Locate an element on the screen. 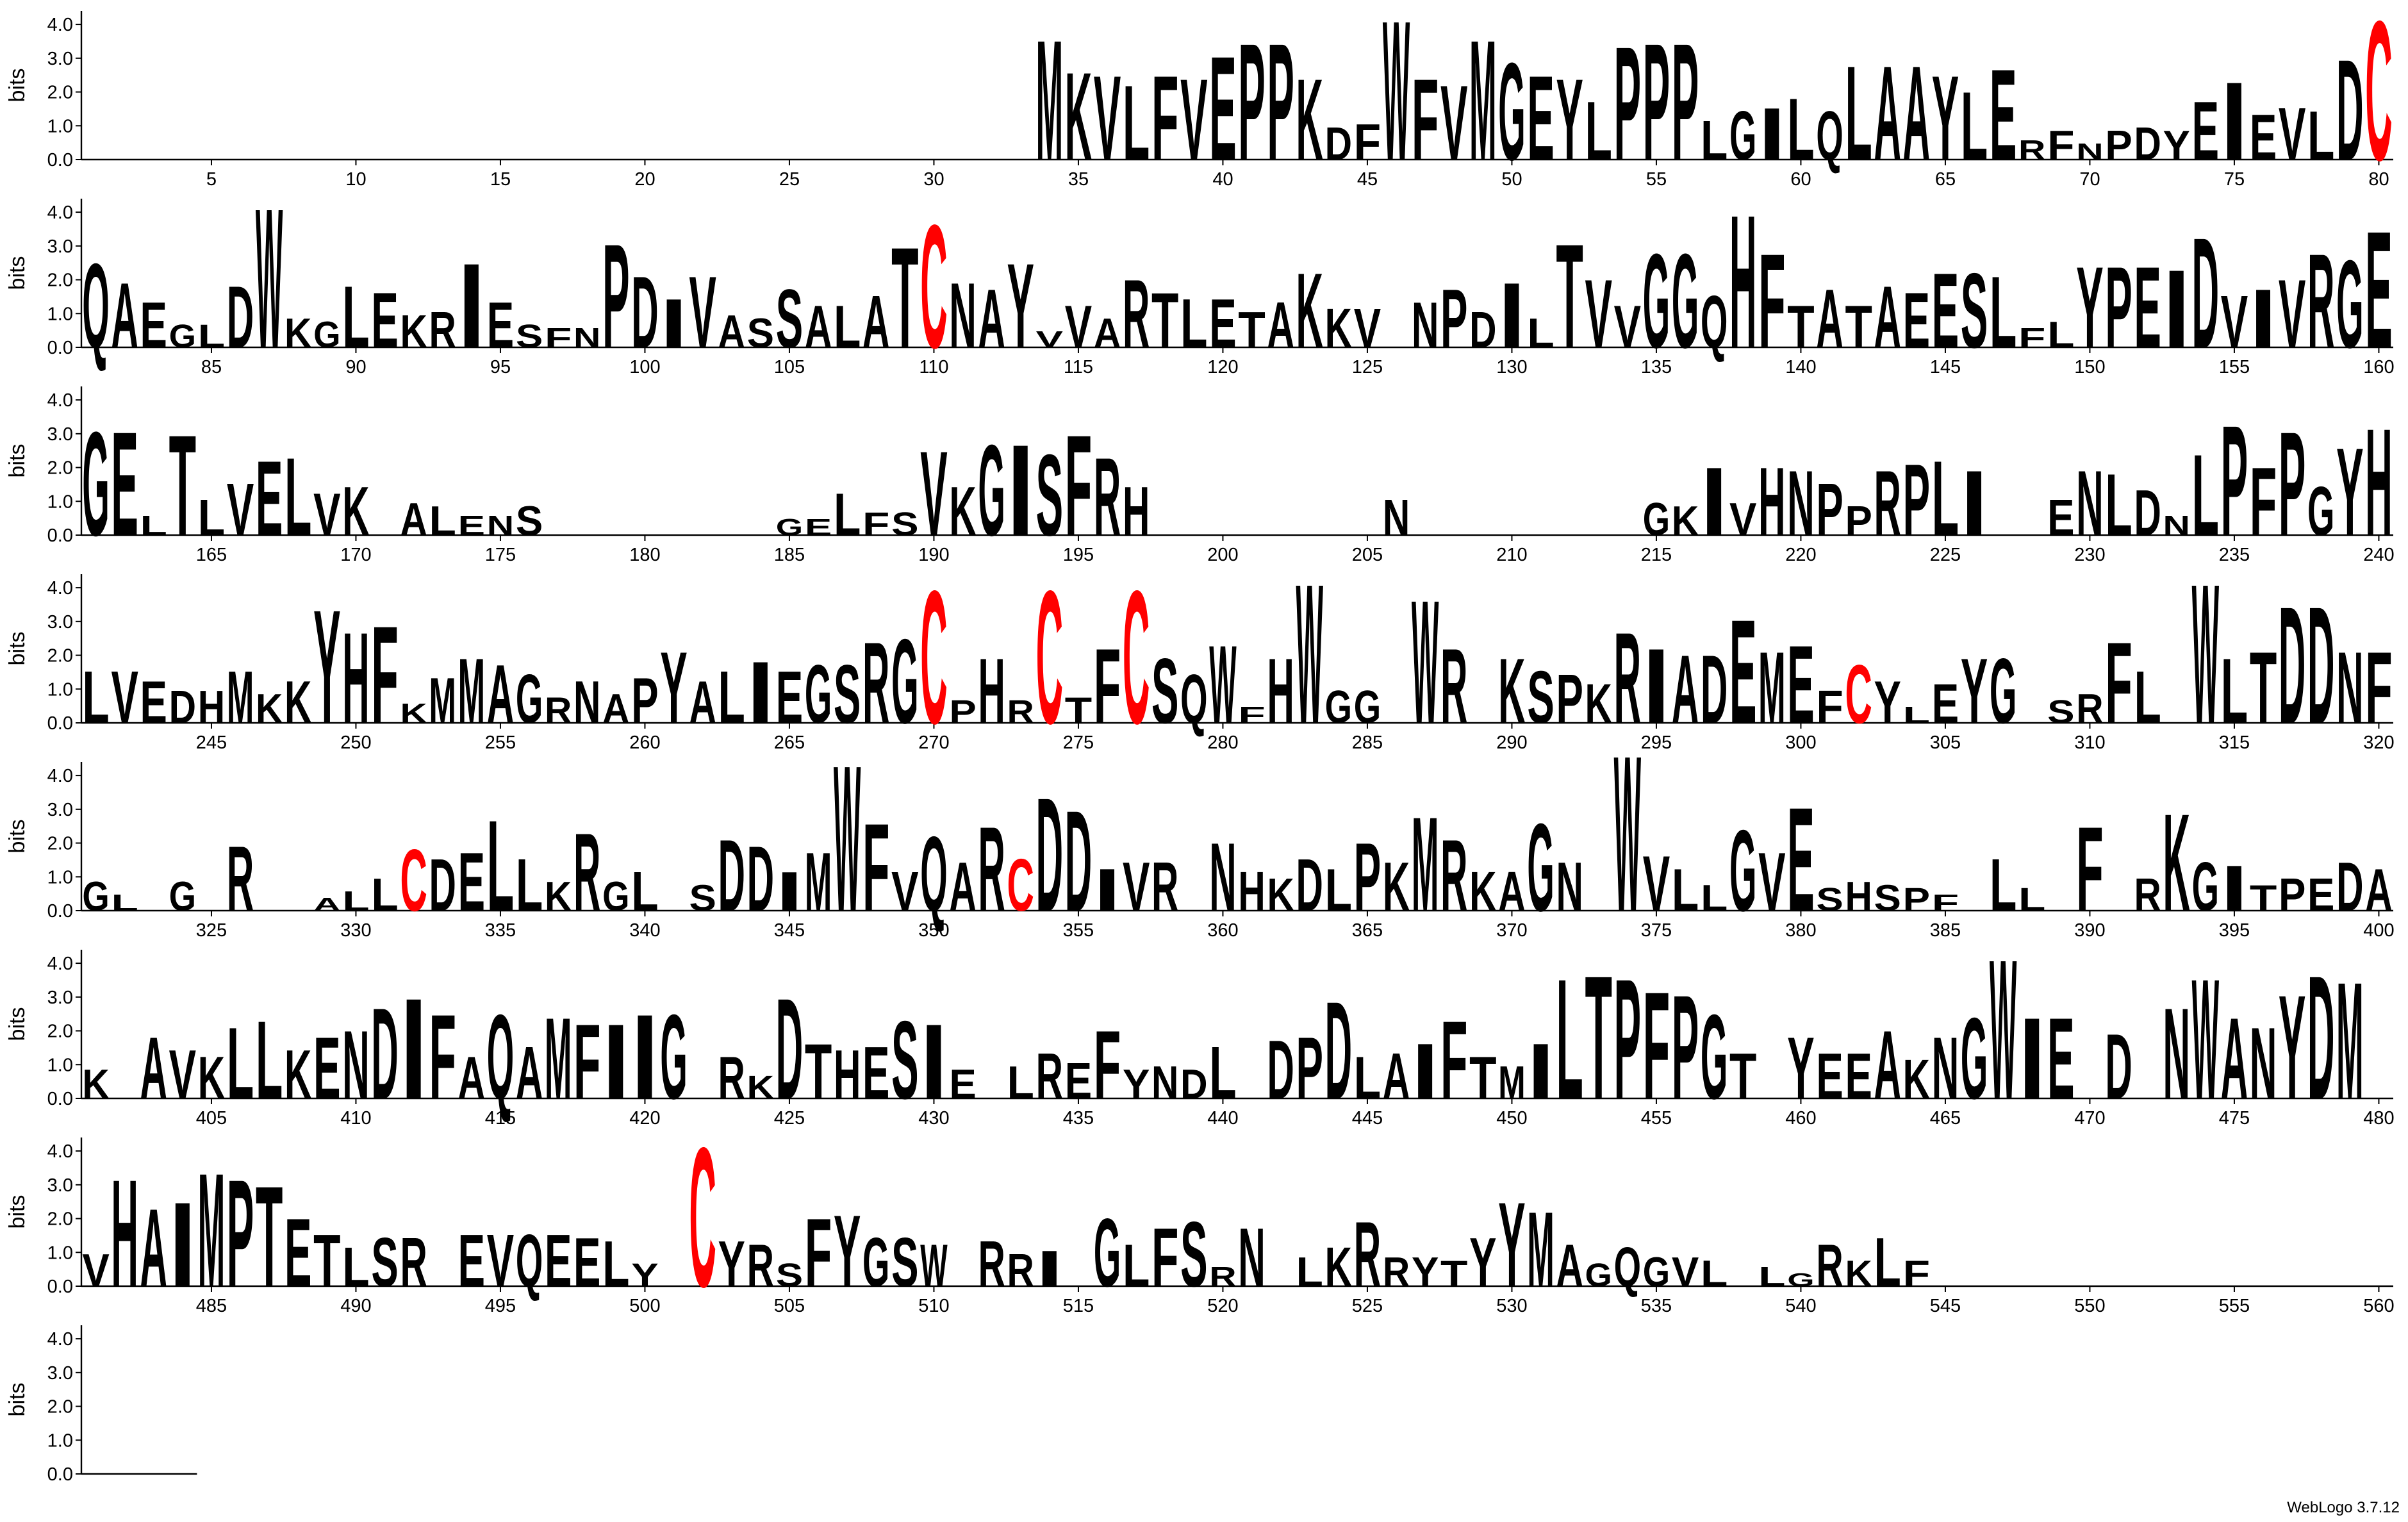  x-tick-label: 110 is located at coordinates (934, 367).